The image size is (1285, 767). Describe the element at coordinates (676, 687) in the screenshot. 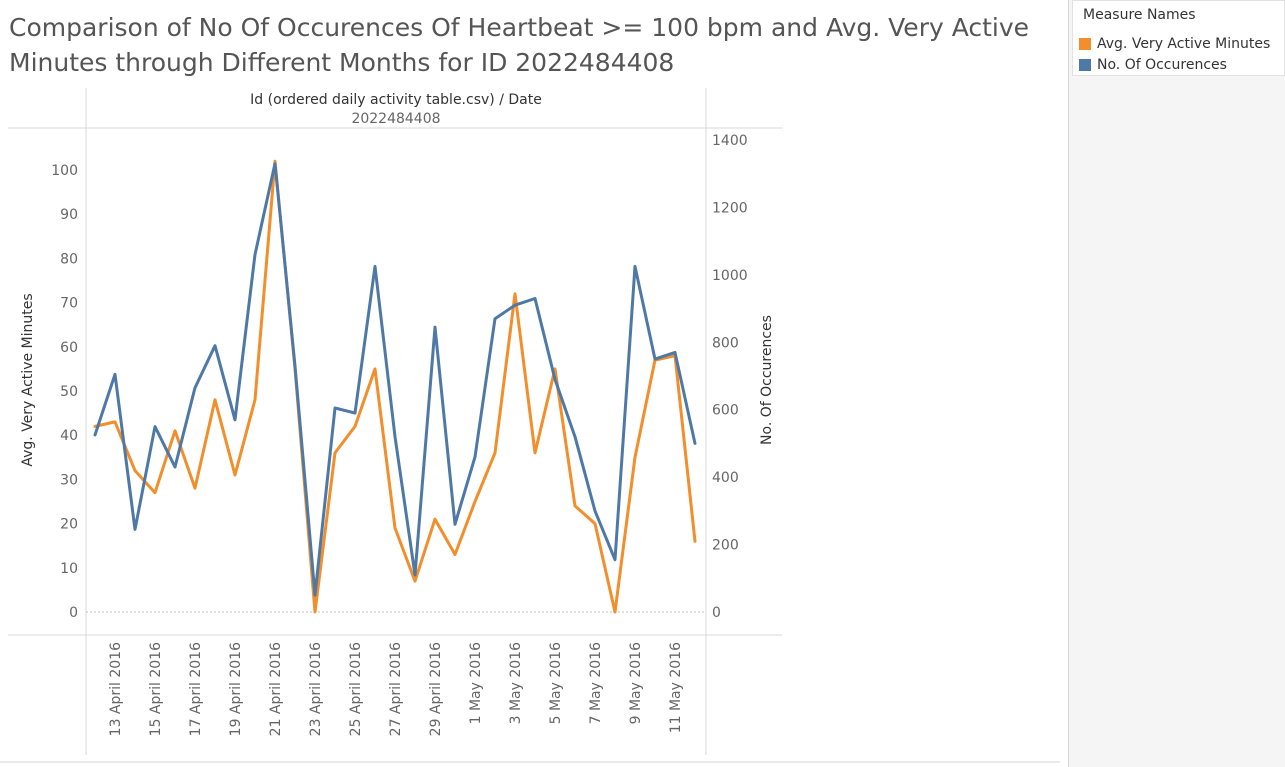

I see `x-tick-label: 11 May 2016` at that location.